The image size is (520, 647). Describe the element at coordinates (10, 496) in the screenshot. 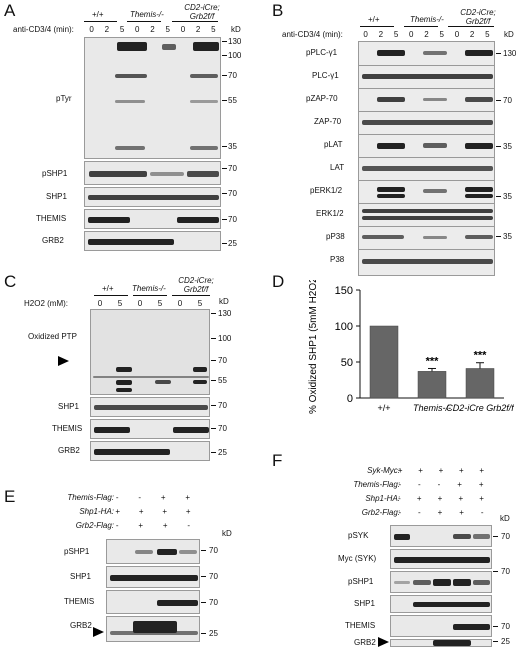

I see `panel-letter: E` at that location.